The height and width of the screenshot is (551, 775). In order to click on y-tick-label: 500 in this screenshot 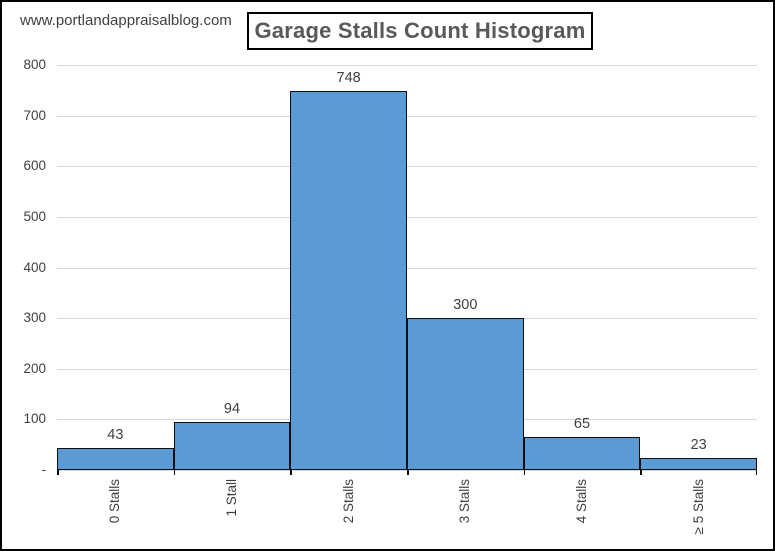, I will do `click(34, 216)`.